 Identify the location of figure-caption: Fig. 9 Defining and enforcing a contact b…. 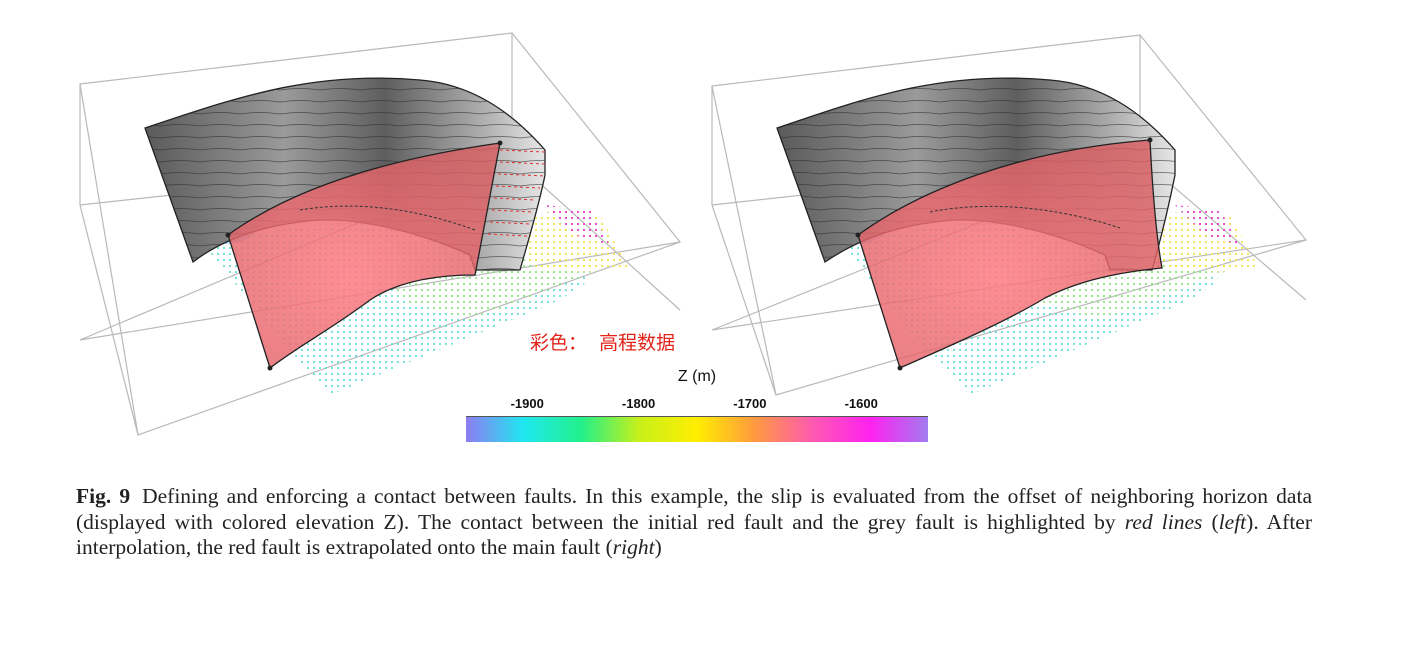
(694, 522).